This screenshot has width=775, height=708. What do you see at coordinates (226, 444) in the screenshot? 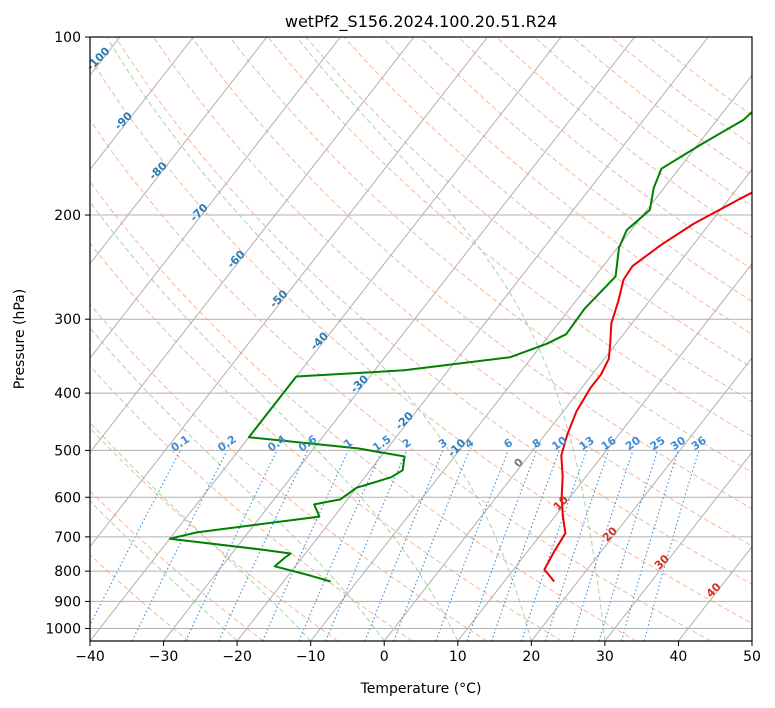
I see `mixing-ratio-label: 0.2` at bounding box center [226, 444].